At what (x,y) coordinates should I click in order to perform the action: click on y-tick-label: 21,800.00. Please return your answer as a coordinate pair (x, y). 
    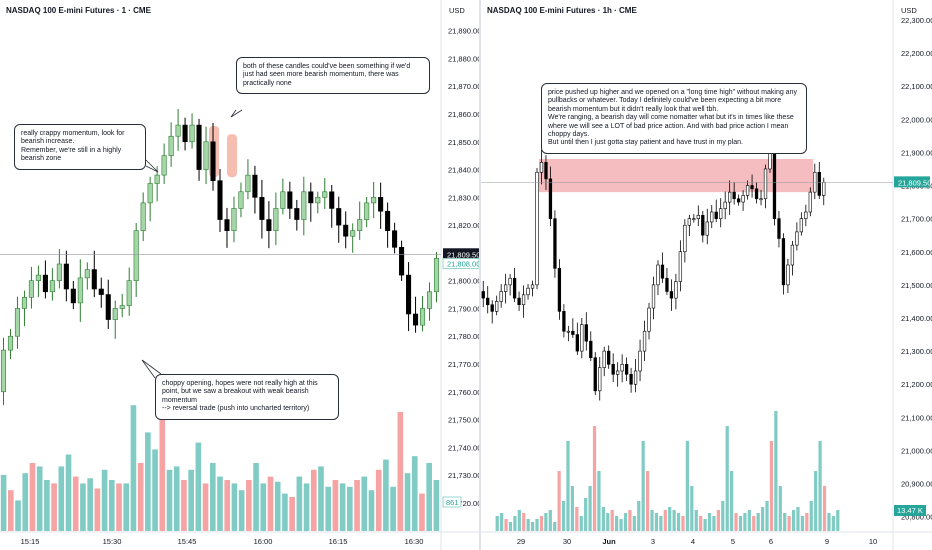
    Looking at the image, I should click on (464, 281).